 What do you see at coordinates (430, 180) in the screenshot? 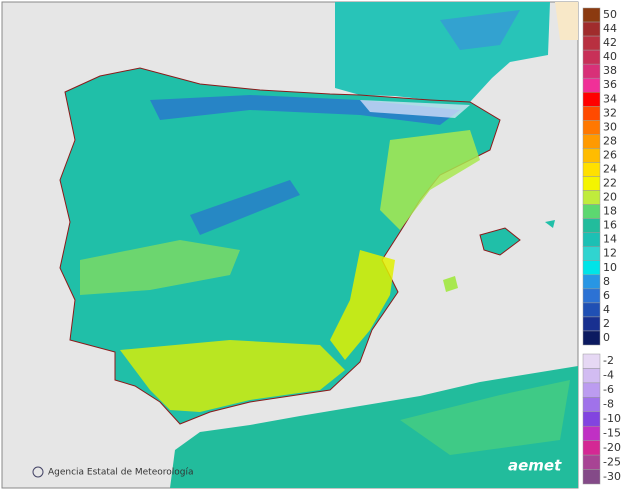
I see `warm-east` at bounding box center [430, 180].